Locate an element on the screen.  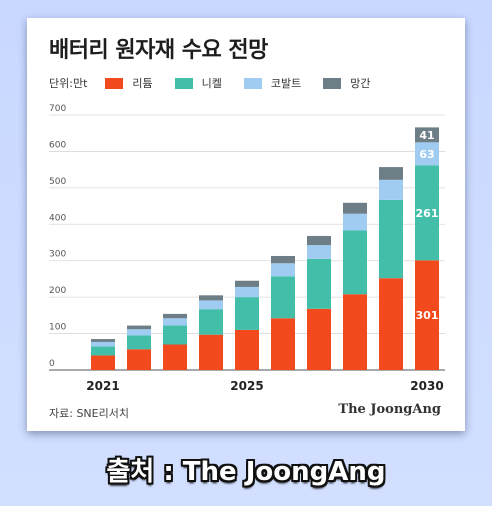
bar-2028-cobalt is located at coordinates (355, 222).